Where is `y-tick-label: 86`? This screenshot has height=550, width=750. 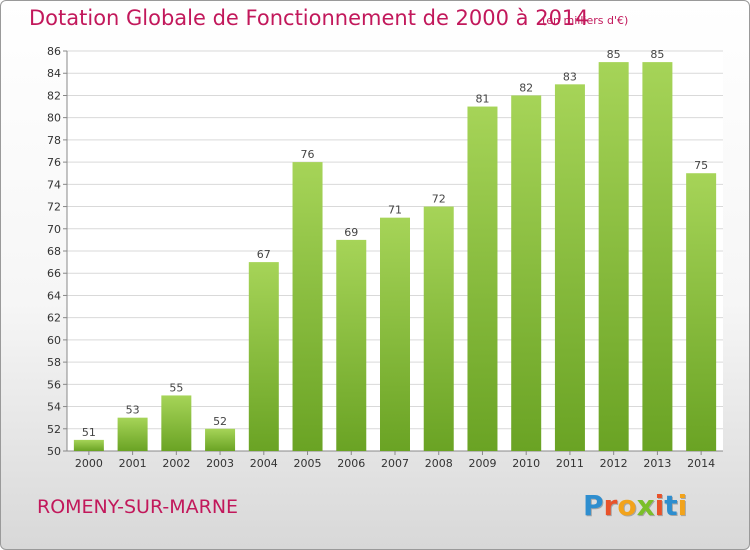 y-tick-label: 86 is located at coordinates (54, 51).